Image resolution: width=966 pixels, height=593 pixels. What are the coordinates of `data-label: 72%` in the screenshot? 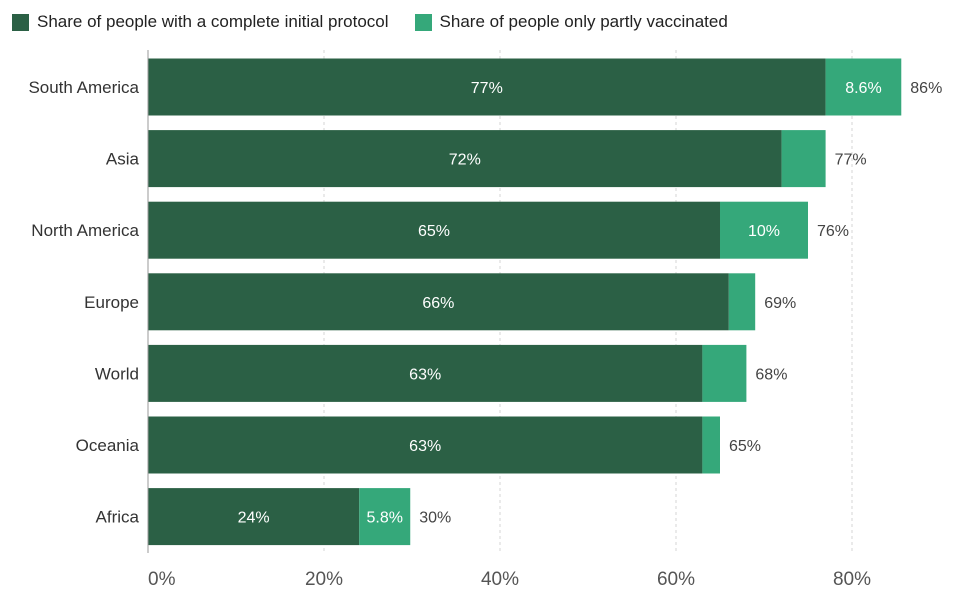 It's located at (465, 160).